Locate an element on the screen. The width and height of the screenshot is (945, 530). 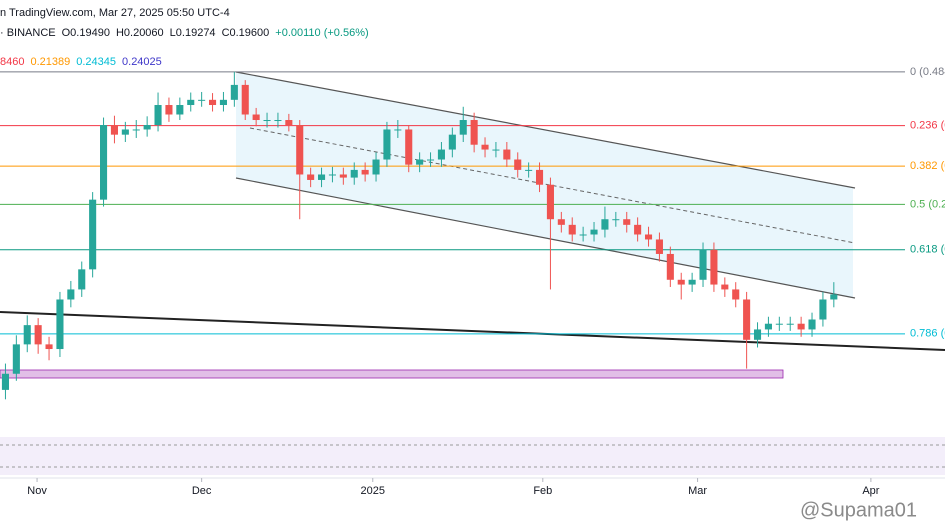
channel-mid is located at coordinates (552, 185).